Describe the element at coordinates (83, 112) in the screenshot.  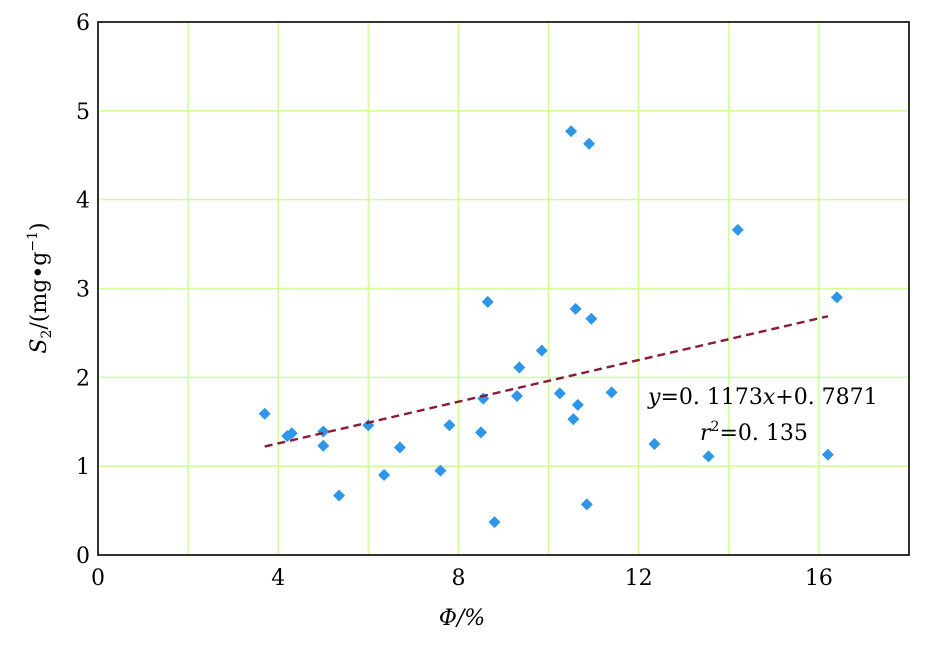
I see `y-tick-label: 5` at that location.